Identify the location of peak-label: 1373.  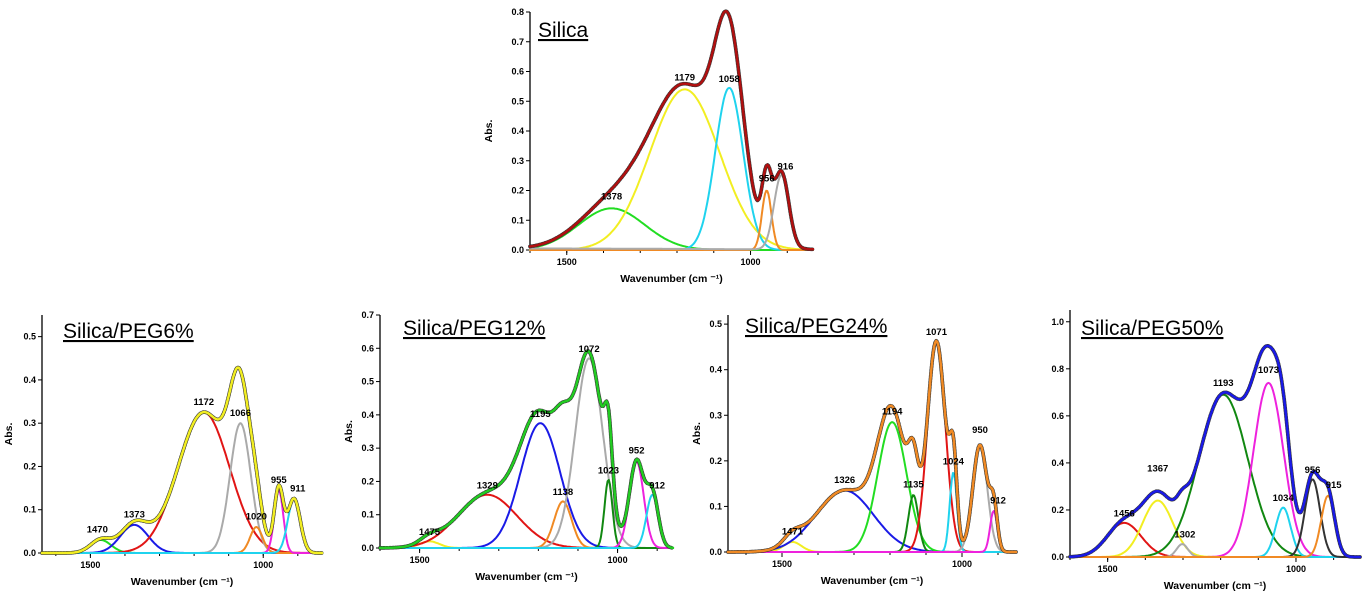
(134, 515).